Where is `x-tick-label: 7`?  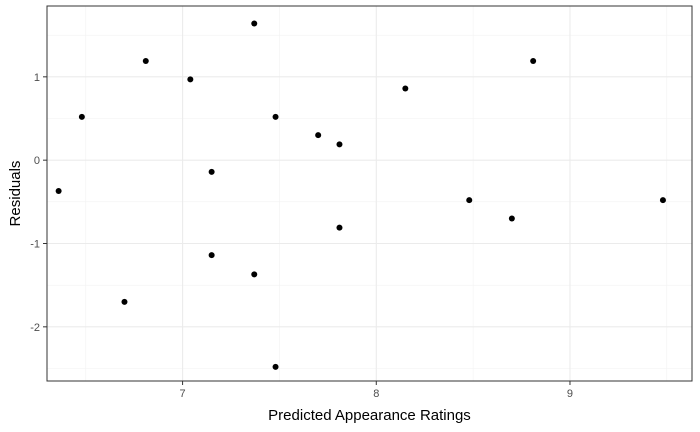
x-tick-label: 7 is located at coordinates (183, 394).